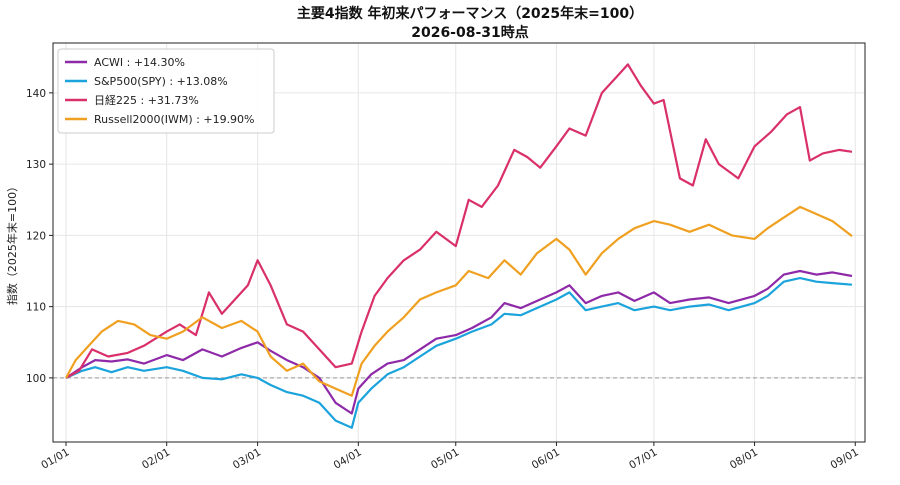 The image size is (900, 485). What do you see at coordinates (470, 13) in the screenshot?
I see `chart-title: 主要4指数 年初来パフォーマンス（2025年末=100）` at bounding box center [470, 13].